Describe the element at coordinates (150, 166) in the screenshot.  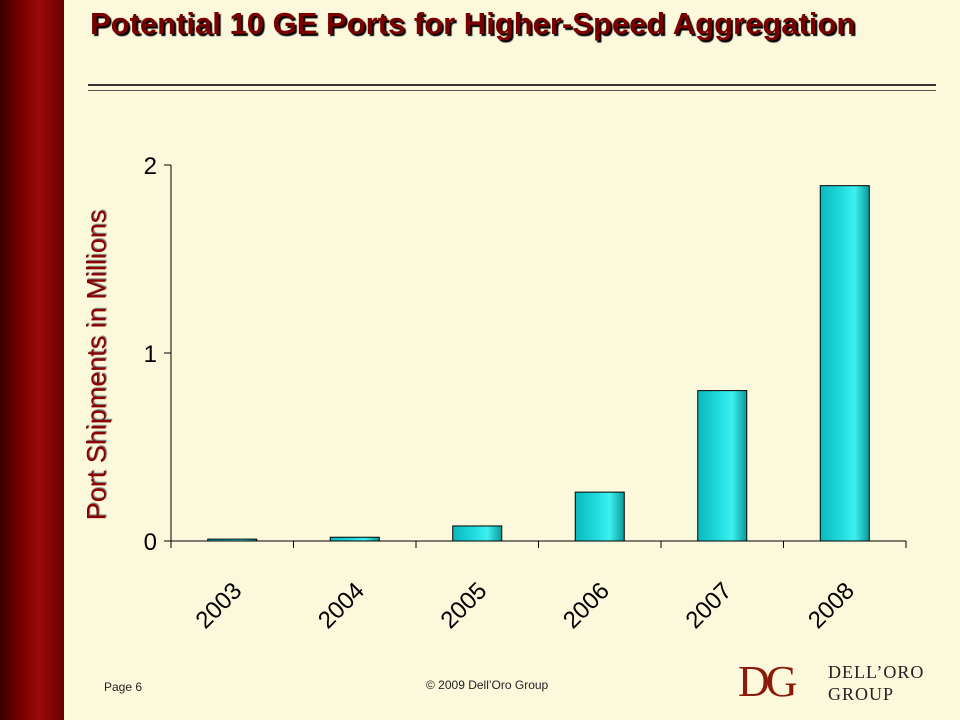
I see `y-tick-label: 2` at that location.